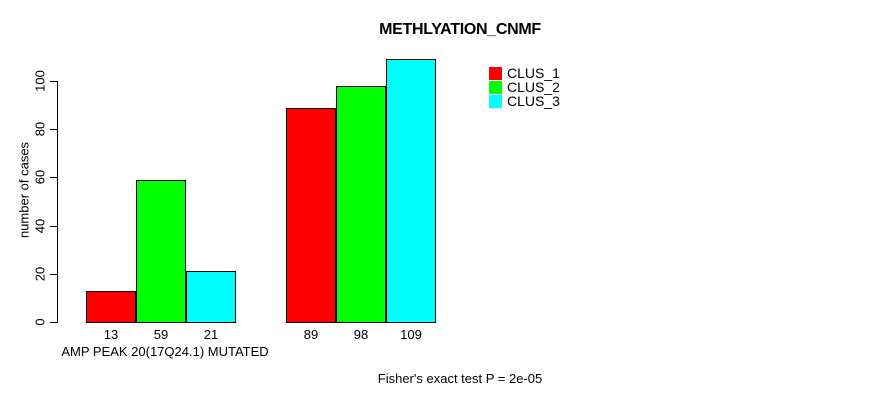 The width and height of the screenshot is (890, 400). Describe the element at coordinates (161, 251) in the screenshot. I see `bar-clus_2-group1` at that location.